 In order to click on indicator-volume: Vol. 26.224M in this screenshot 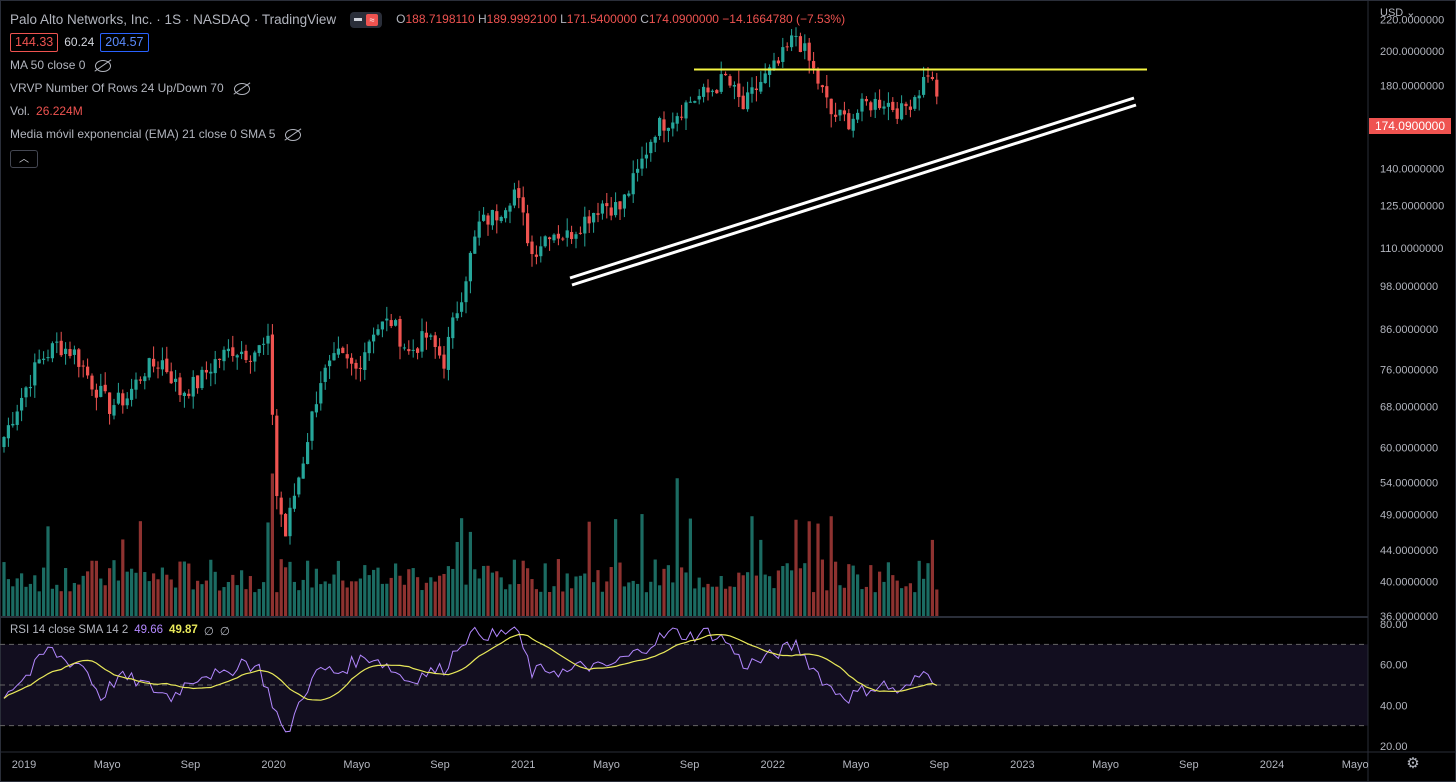, I will do `click(46, 111)`.